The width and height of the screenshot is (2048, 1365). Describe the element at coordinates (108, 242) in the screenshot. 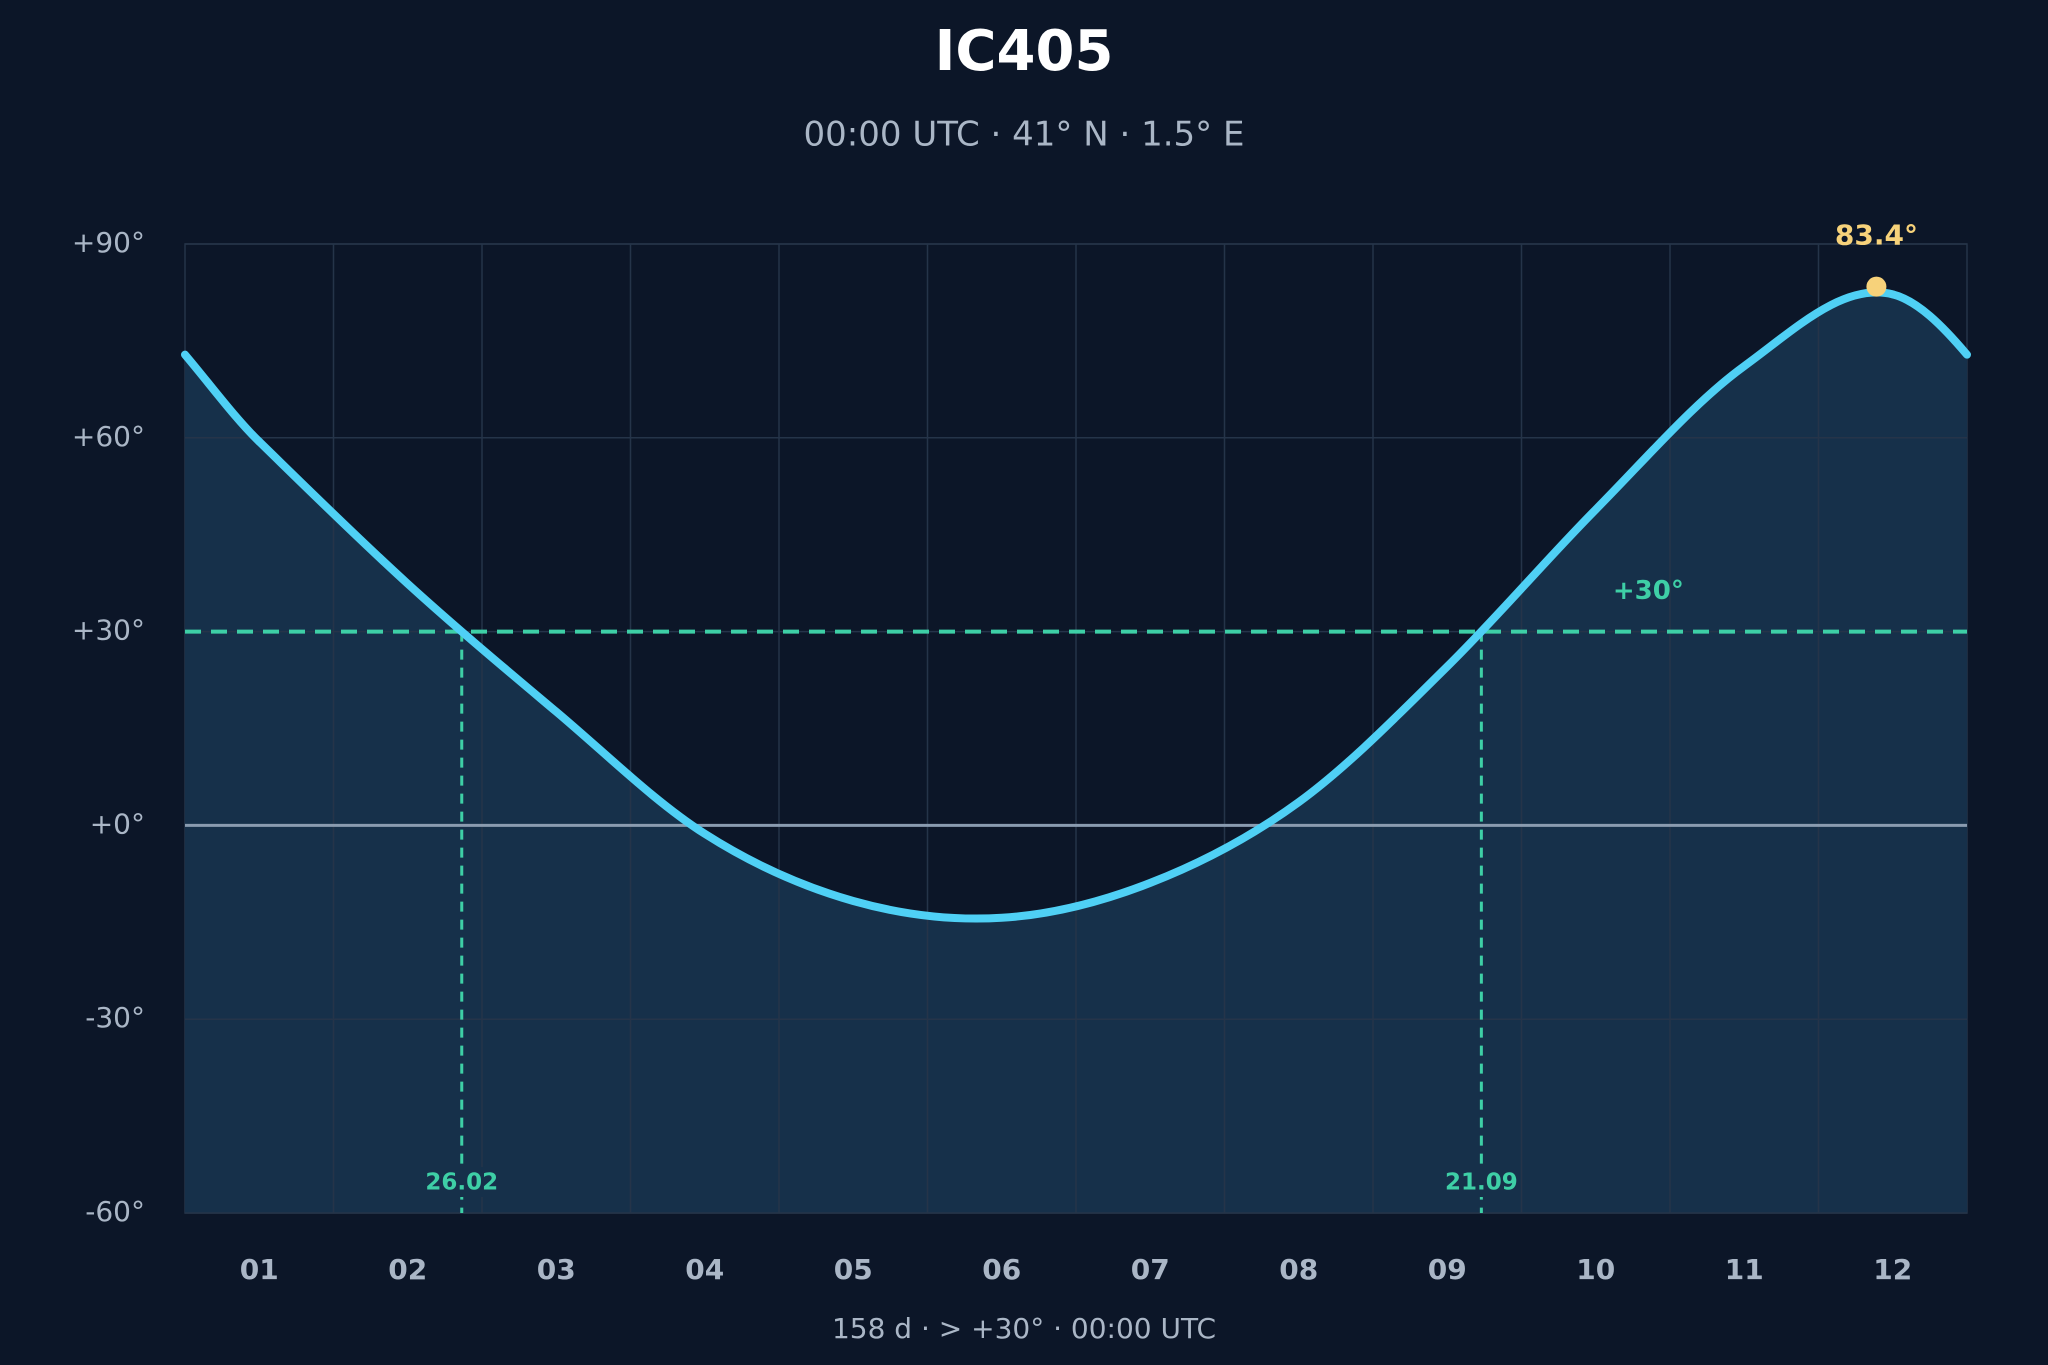

I see `y-tick-label: +90°` at that location.